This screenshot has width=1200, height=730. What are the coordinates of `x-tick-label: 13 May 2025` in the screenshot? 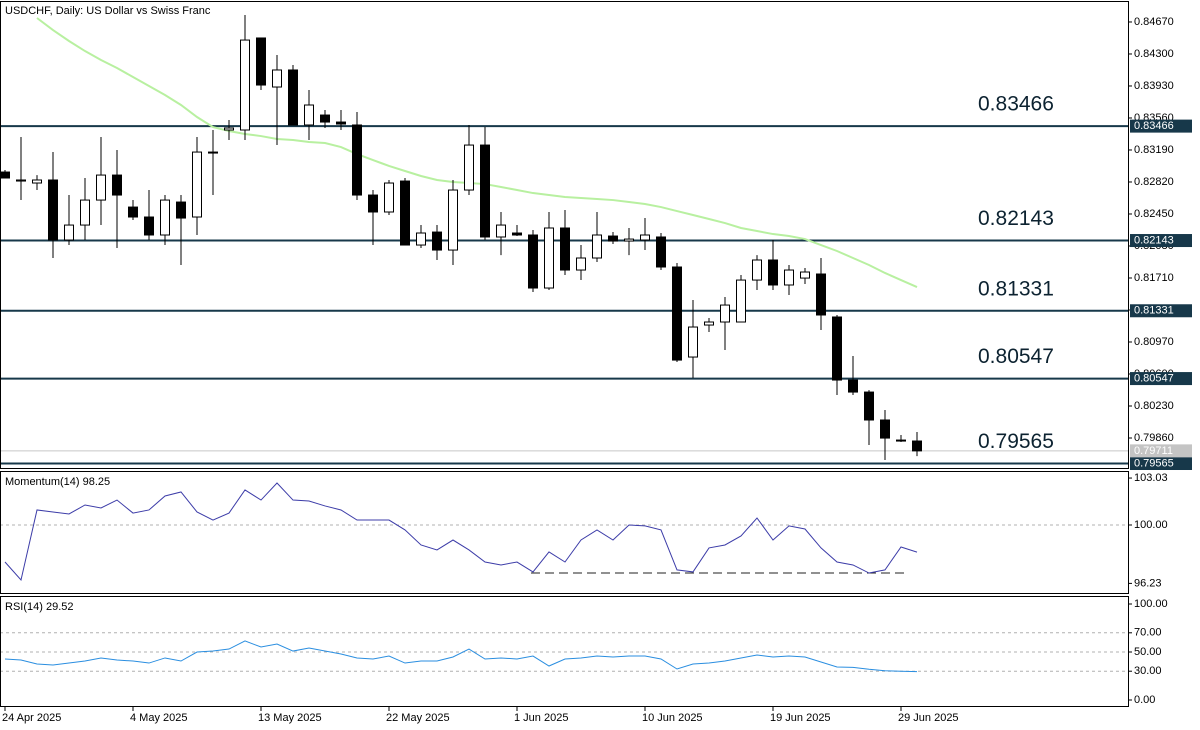 It's located at (290, 718).